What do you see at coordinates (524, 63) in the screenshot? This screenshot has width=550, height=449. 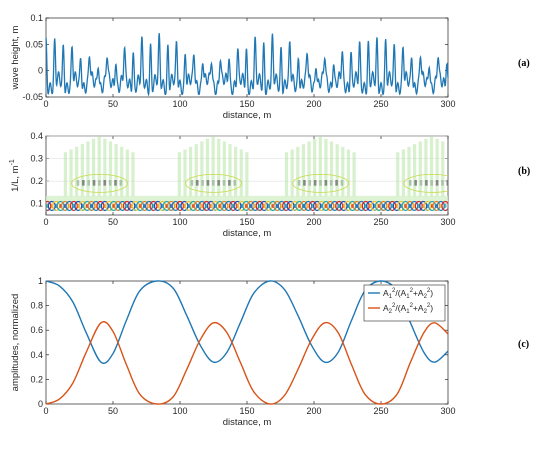 I see `panel-label-a: (a)` at bounding box center [524, 63].